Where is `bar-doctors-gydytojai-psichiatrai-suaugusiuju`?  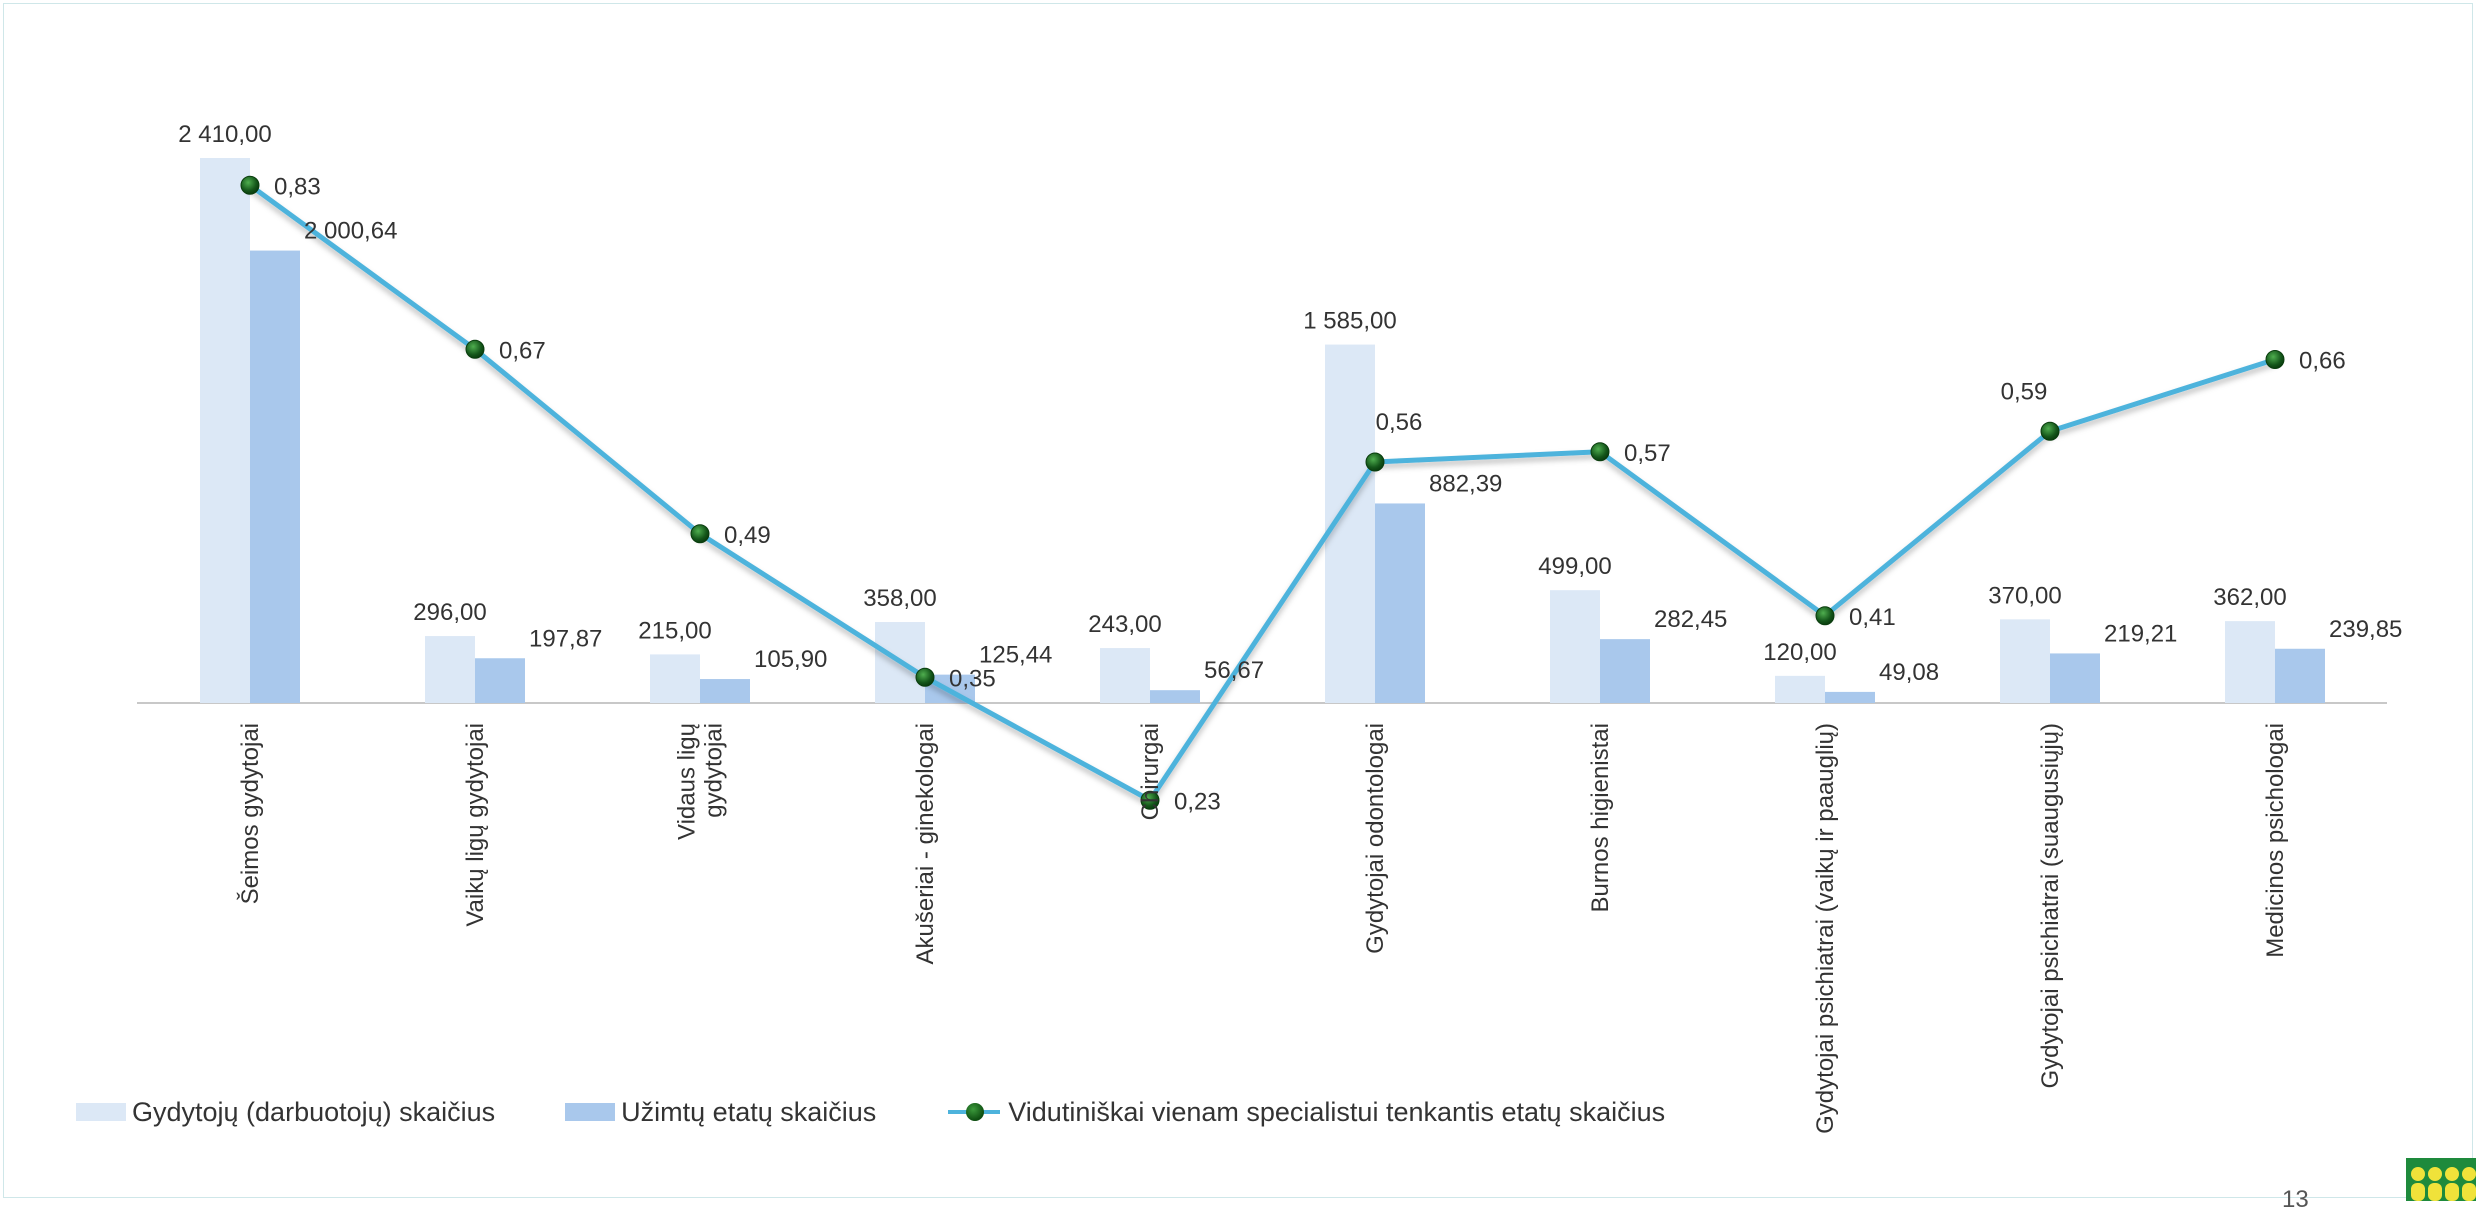
bar-doctors-gydytojai-psichiatrai-suaugusiuju is located at coordinates (2025, 661).